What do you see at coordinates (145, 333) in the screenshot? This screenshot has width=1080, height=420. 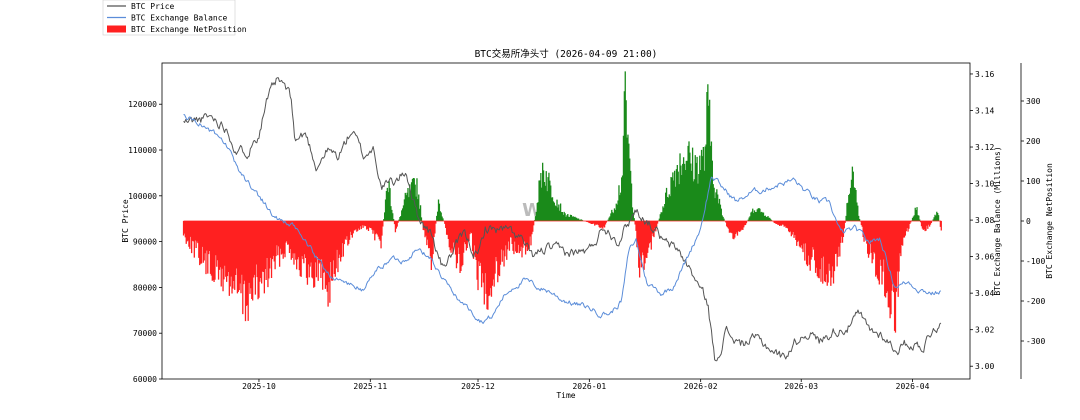 I see `price-tick-label-1: 70000` at bounding box center [145, 333].